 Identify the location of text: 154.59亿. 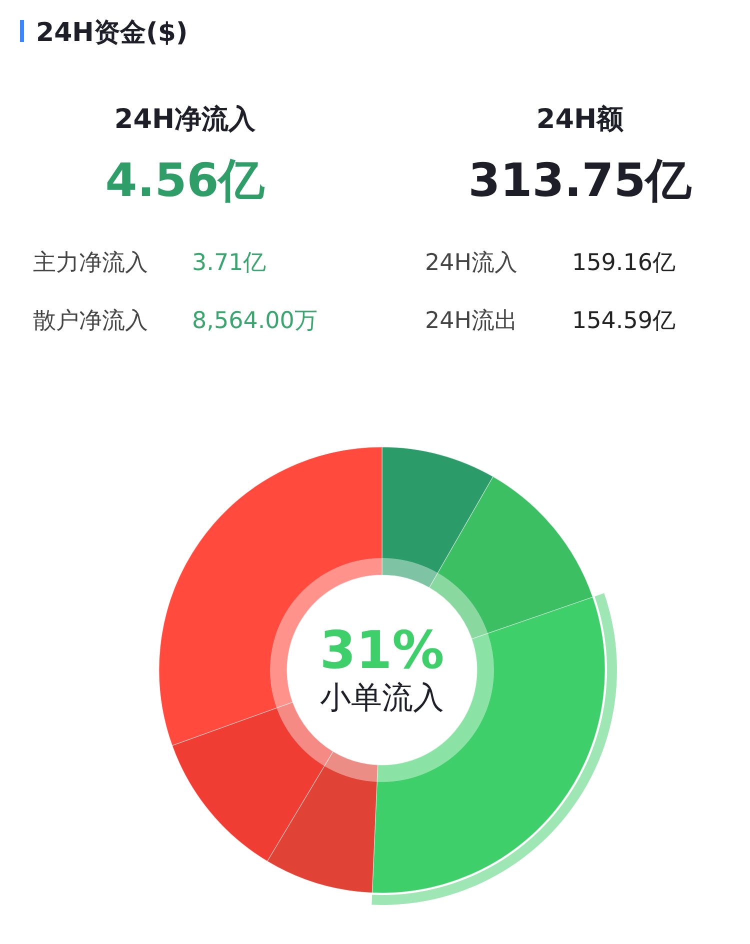
(624, 321).